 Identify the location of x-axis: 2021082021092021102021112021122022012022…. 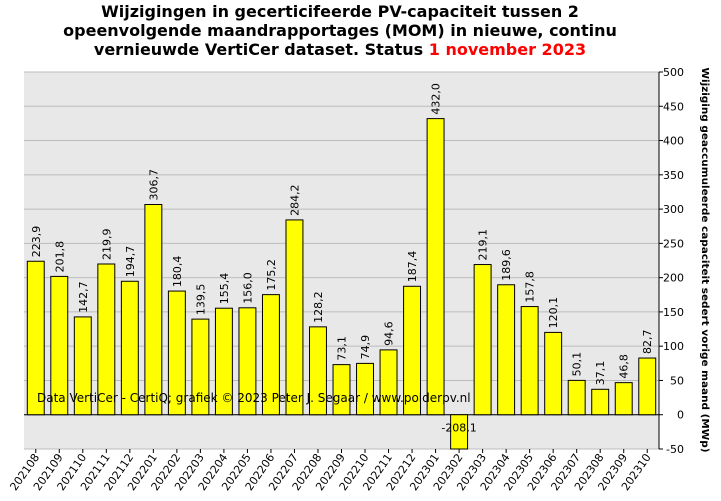
(330, 471).